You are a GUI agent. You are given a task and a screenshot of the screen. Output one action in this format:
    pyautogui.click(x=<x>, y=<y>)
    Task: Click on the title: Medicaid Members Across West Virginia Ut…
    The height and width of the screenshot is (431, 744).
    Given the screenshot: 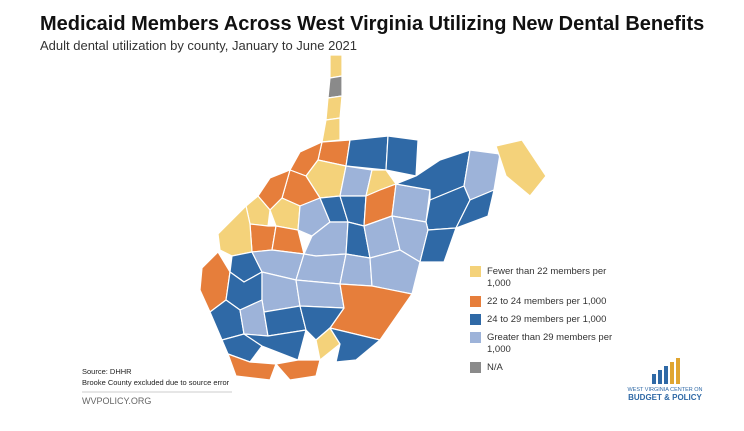 What is the action you would take?
    pyautogui.click(x=372, y=24)
    